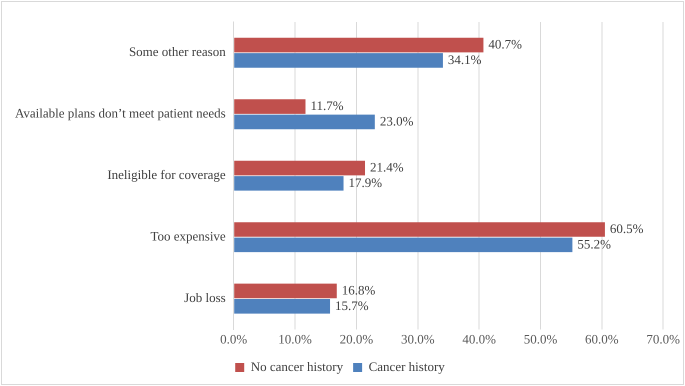  What do you see at coordinates (479, 339) in the screenshot?
I see `x-tick-label: 40.0%` at bounding box center [479, 339].